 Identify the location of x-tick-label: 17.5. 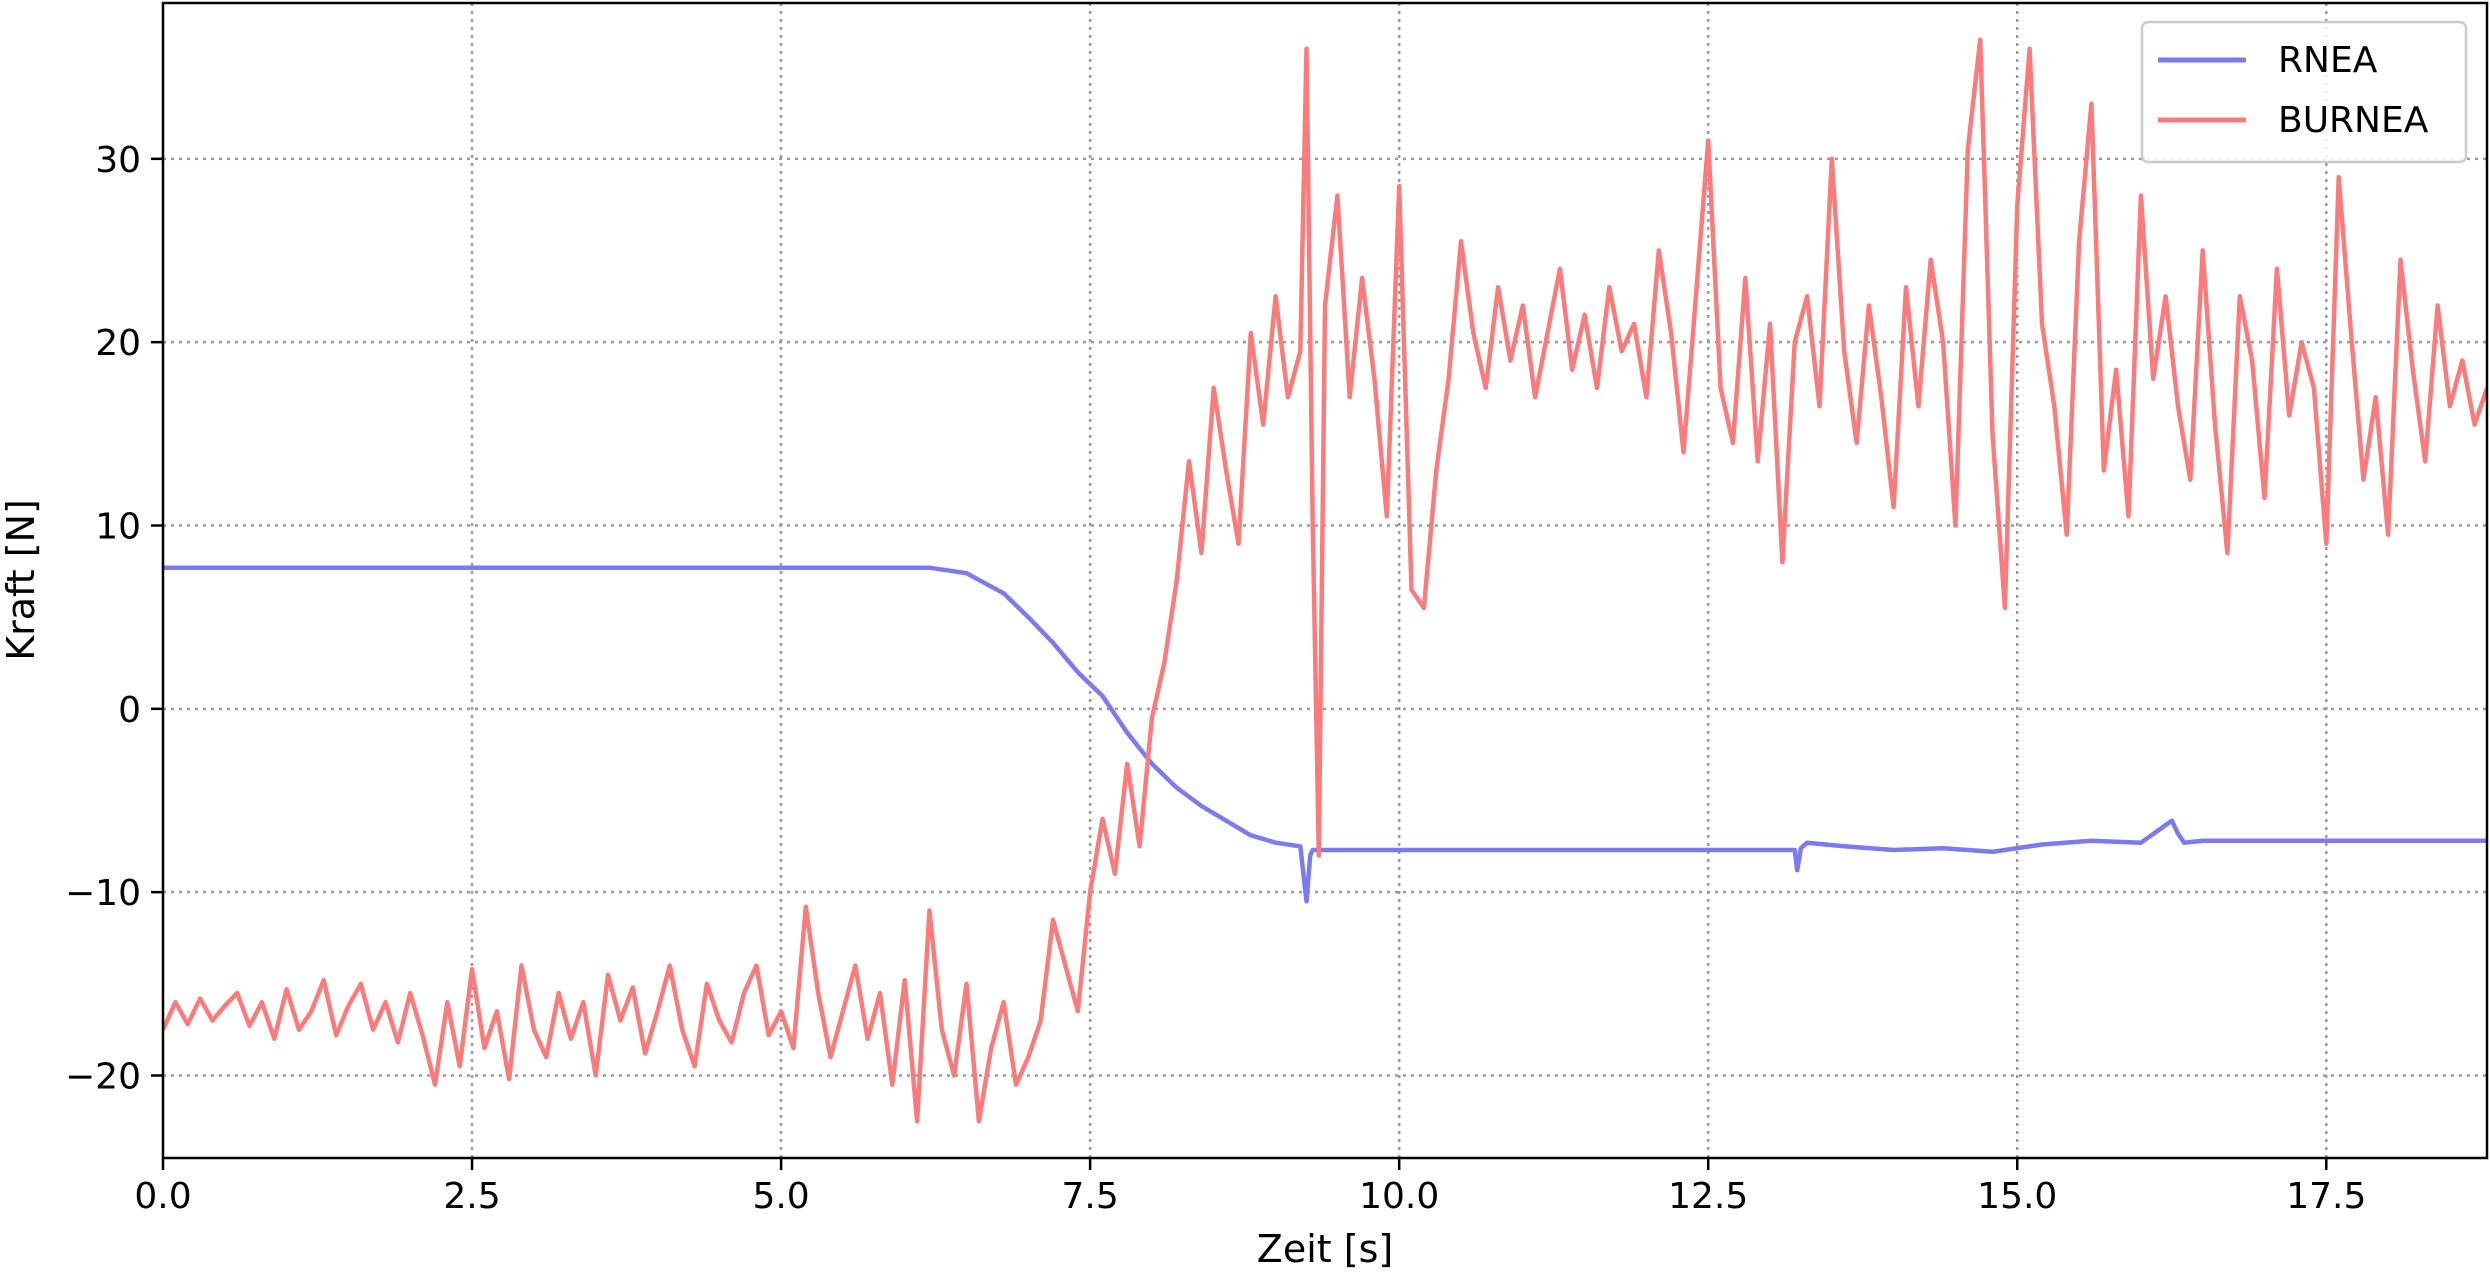
(2326, 1196).